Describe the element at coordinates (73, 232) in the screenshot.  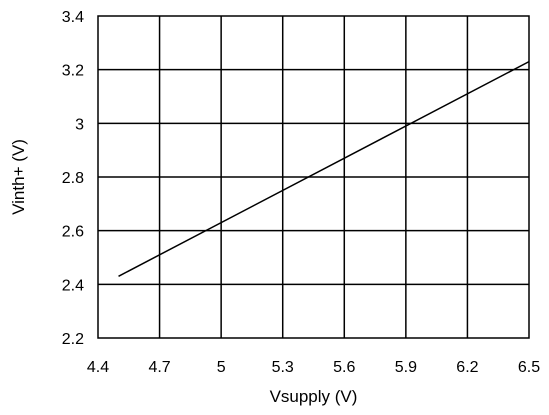
I see `y-tick-label: 2.6` at that location.